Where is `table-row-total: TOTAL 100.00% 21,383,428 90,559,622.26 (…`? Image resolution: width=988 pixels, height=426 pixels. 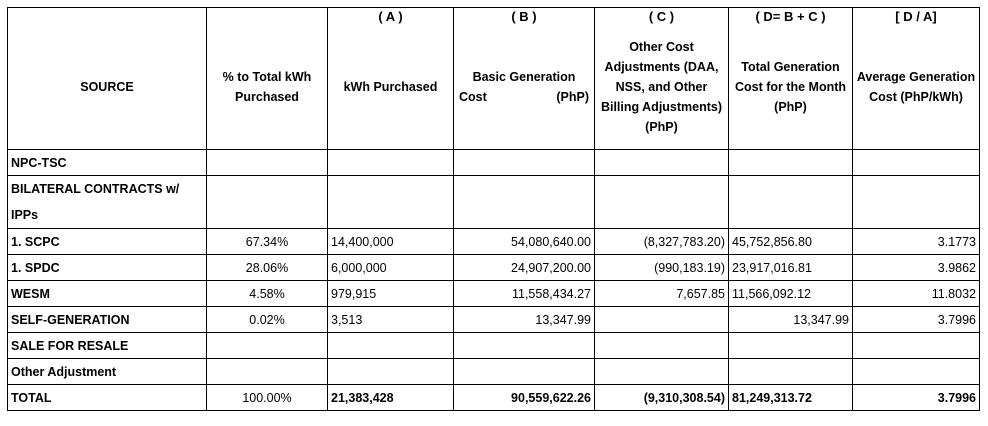 table-row-total: TOTAL 100.00% 21,383,428 90,559,622.26 (… is located at coordinates (493, 397).